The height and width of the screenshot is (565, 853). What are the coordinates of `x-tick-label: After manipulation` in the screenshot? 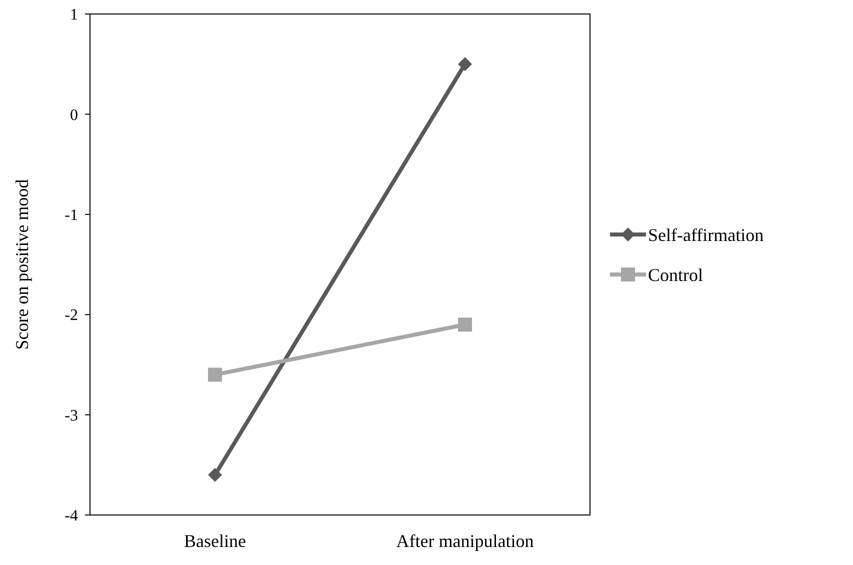 It's located at (465, 541).